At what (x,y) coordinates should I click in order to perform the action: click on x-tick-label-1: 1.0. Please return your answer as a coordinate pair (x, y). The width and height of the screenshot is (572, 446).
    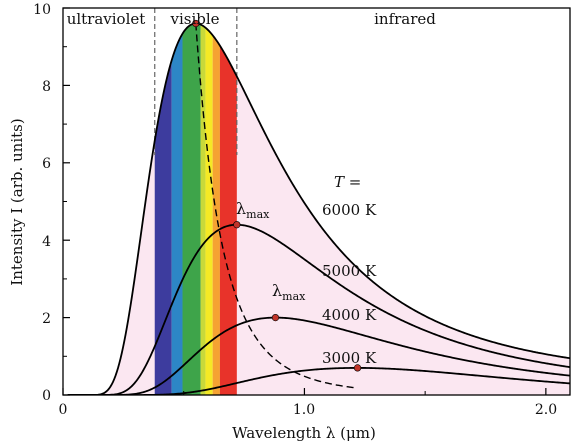
    Looking at the image, I should click on (304, 410).